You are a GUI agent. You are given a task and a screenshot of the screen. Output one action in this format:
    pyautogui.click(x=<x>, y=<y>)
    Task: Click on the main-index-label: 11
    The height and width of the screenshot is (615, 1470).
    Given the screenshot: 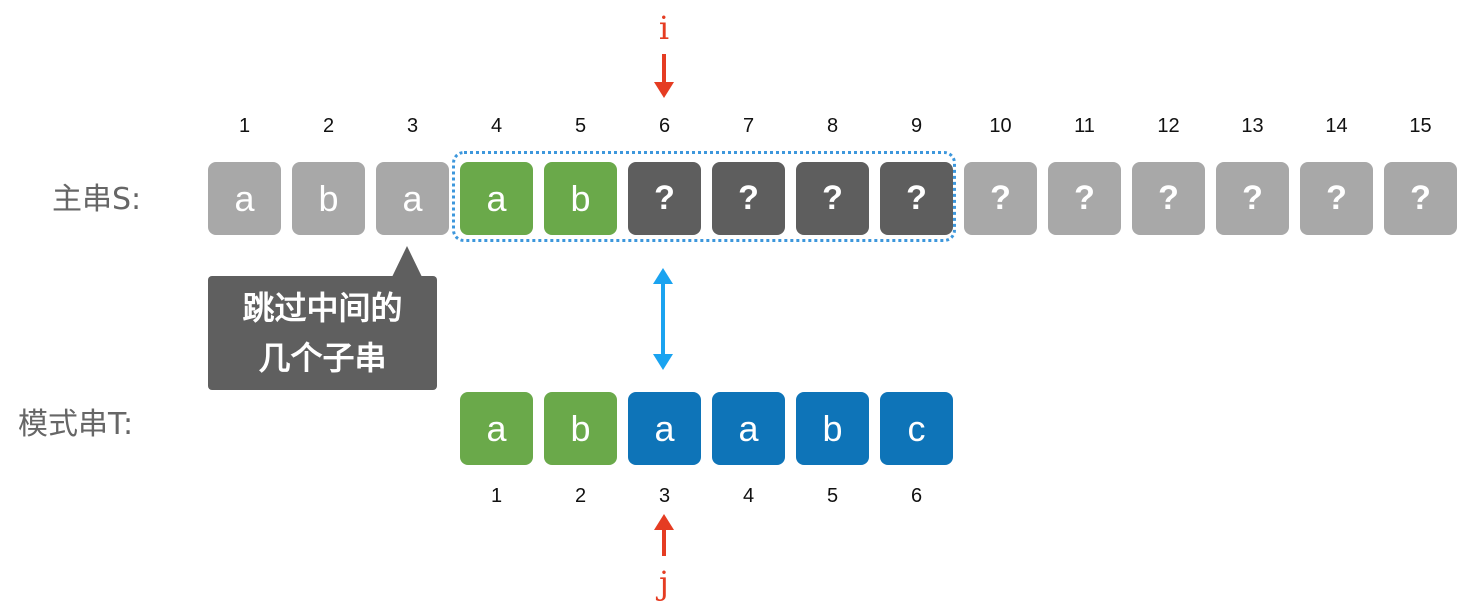 What is the action you would take?
    pyautogui.click(x=1084, y=126)
    